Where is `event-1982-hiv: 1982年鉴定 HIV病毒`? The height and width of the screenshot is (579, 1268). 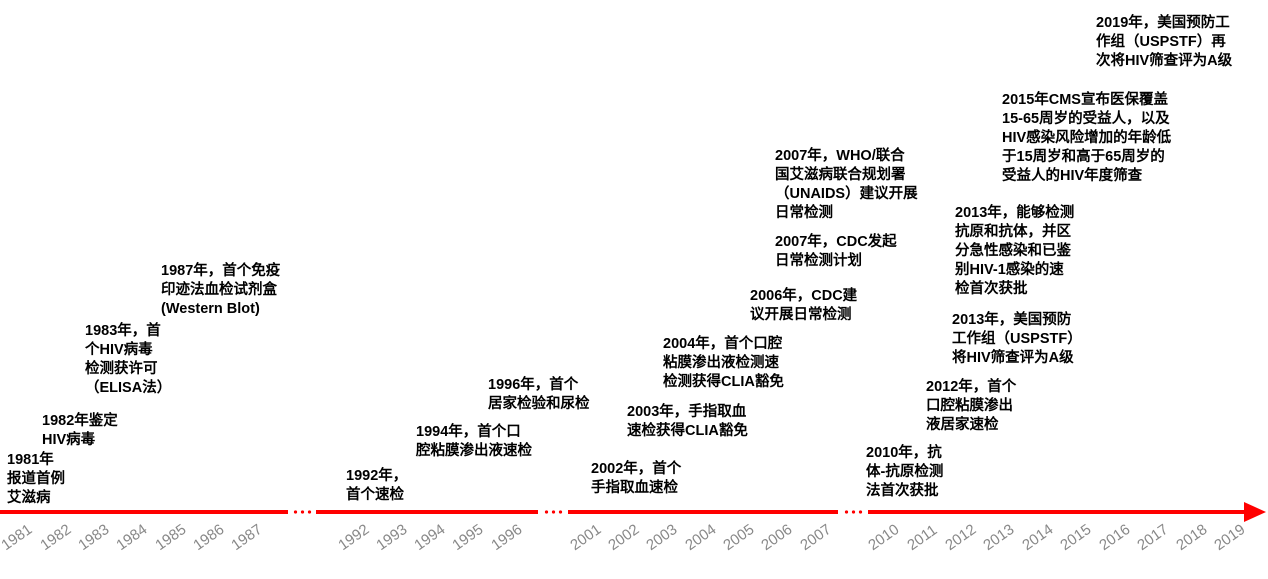
event-1982-hiv: 1982年鉴定 HIV病毒 is located at coordinates (80, 430).